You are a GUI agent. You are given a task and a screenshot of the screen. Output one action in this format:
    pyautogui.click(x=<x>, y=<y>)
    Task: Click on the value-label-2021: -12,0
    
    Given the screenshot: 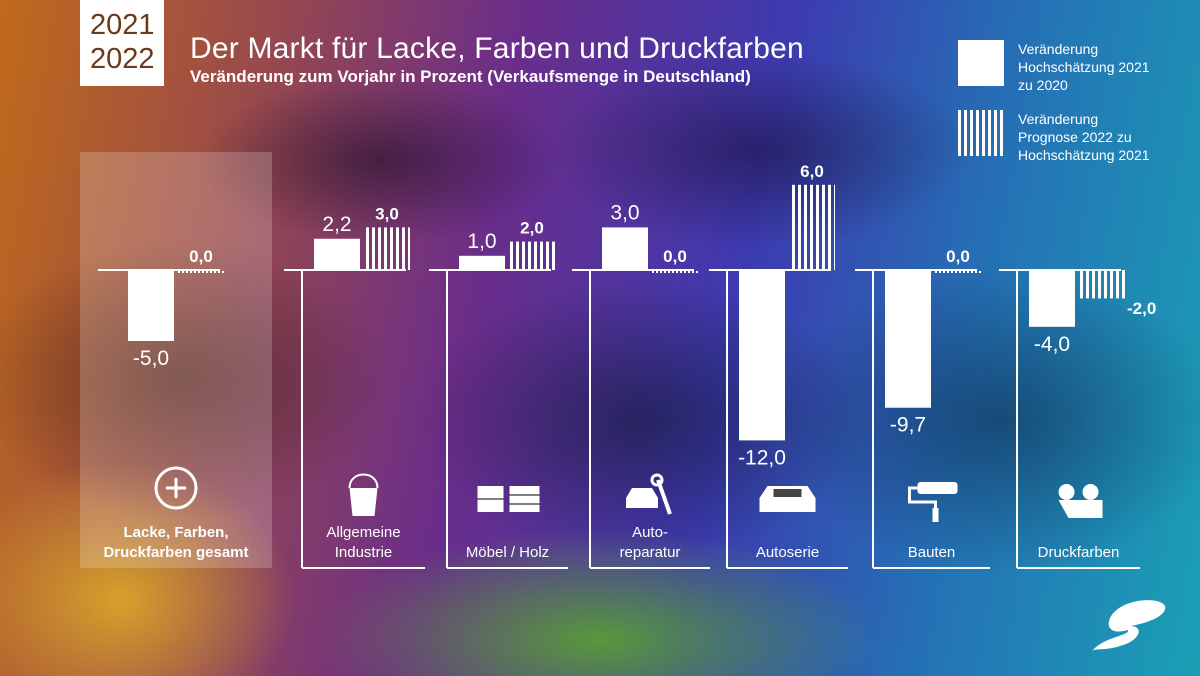 What is the action you would take?
    pyautogui.click(x=762, y=457)
    